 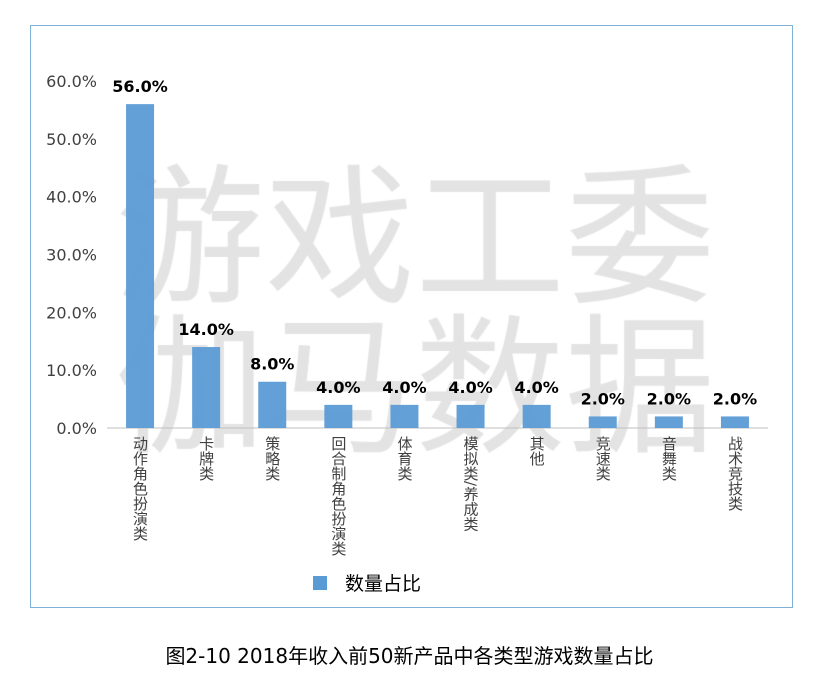 I want to click on legend-label: 数量占比, so click(x=383, y=584).